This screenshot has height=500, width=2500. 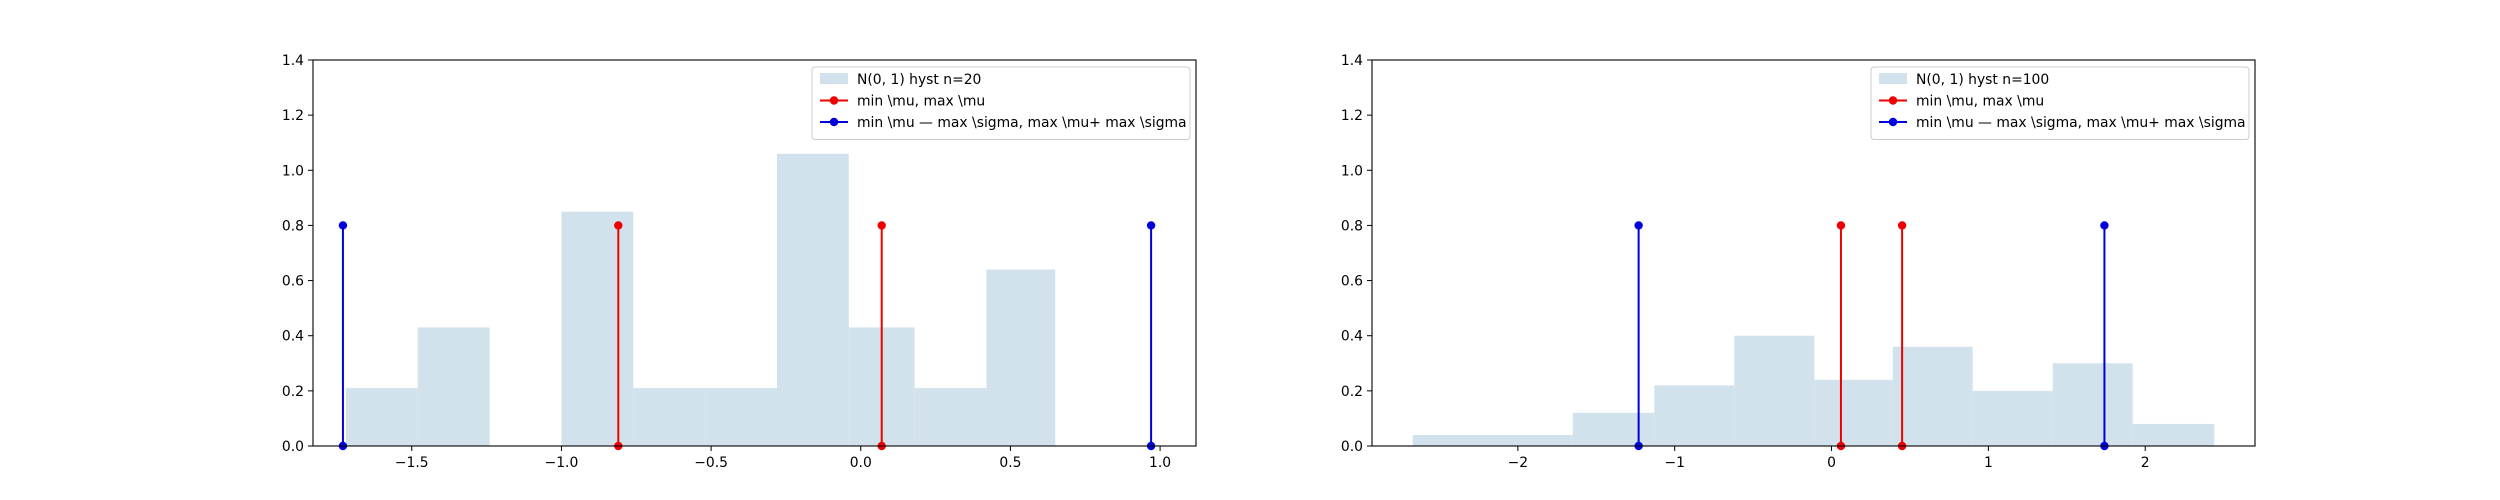 I want to click on histogram, so click(x=1813, y=390).